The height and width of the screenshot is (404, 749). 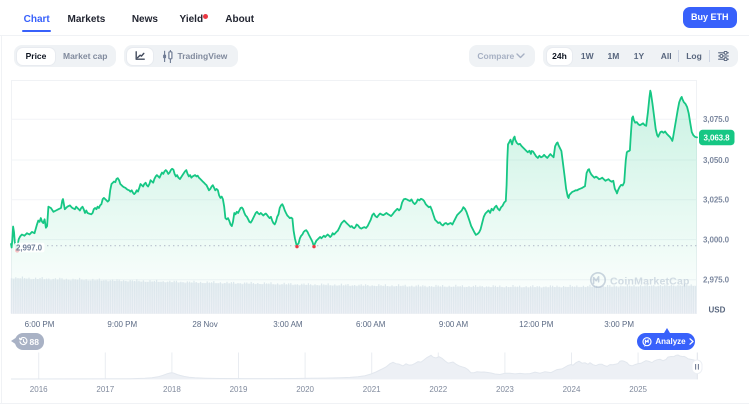 What do you see at coordinates (638, 389) in the screenshot?
I see `svg-text: 2025` at bounding box center [638, 389].